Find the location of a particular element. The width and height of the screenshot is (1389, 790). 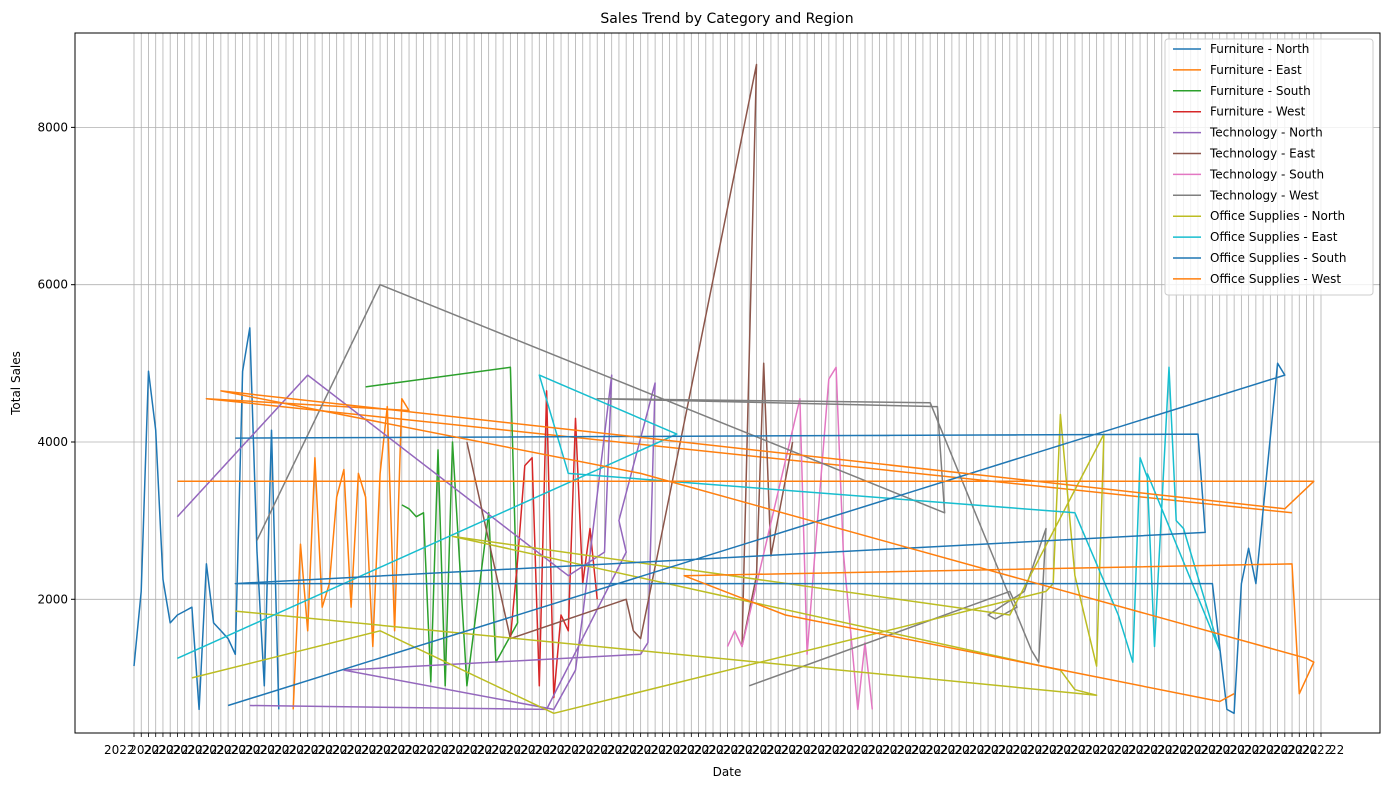

legend-label: Technology - North is located at coordinates (1266, 133).